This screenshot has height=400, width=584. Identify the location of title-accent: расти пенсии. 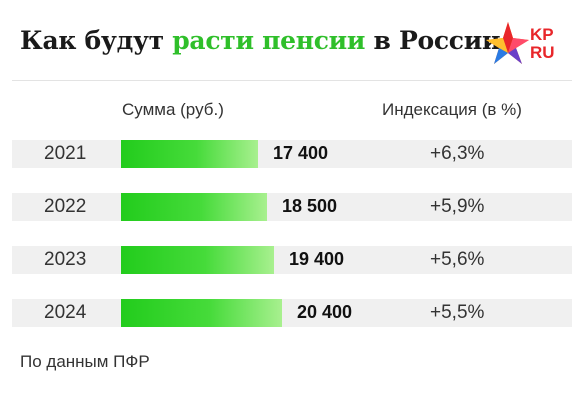
(269, 40).